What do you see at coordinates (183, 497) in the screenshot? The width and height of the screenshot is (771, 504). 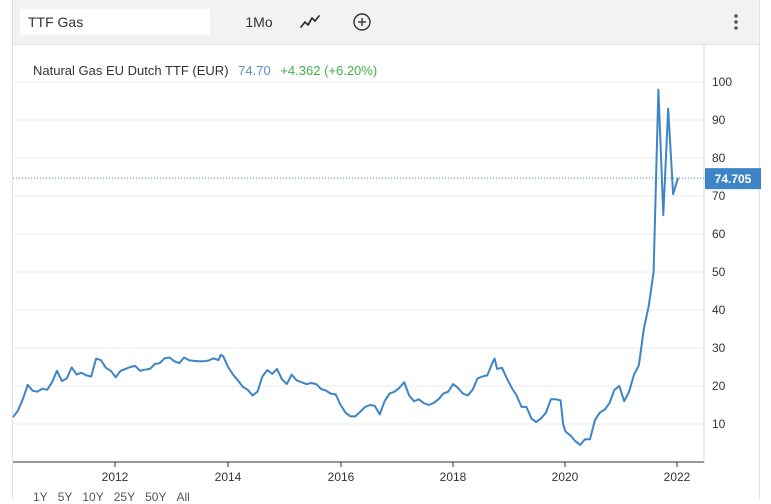 I see `range-button-all: All` at bounding box center [183, 497].